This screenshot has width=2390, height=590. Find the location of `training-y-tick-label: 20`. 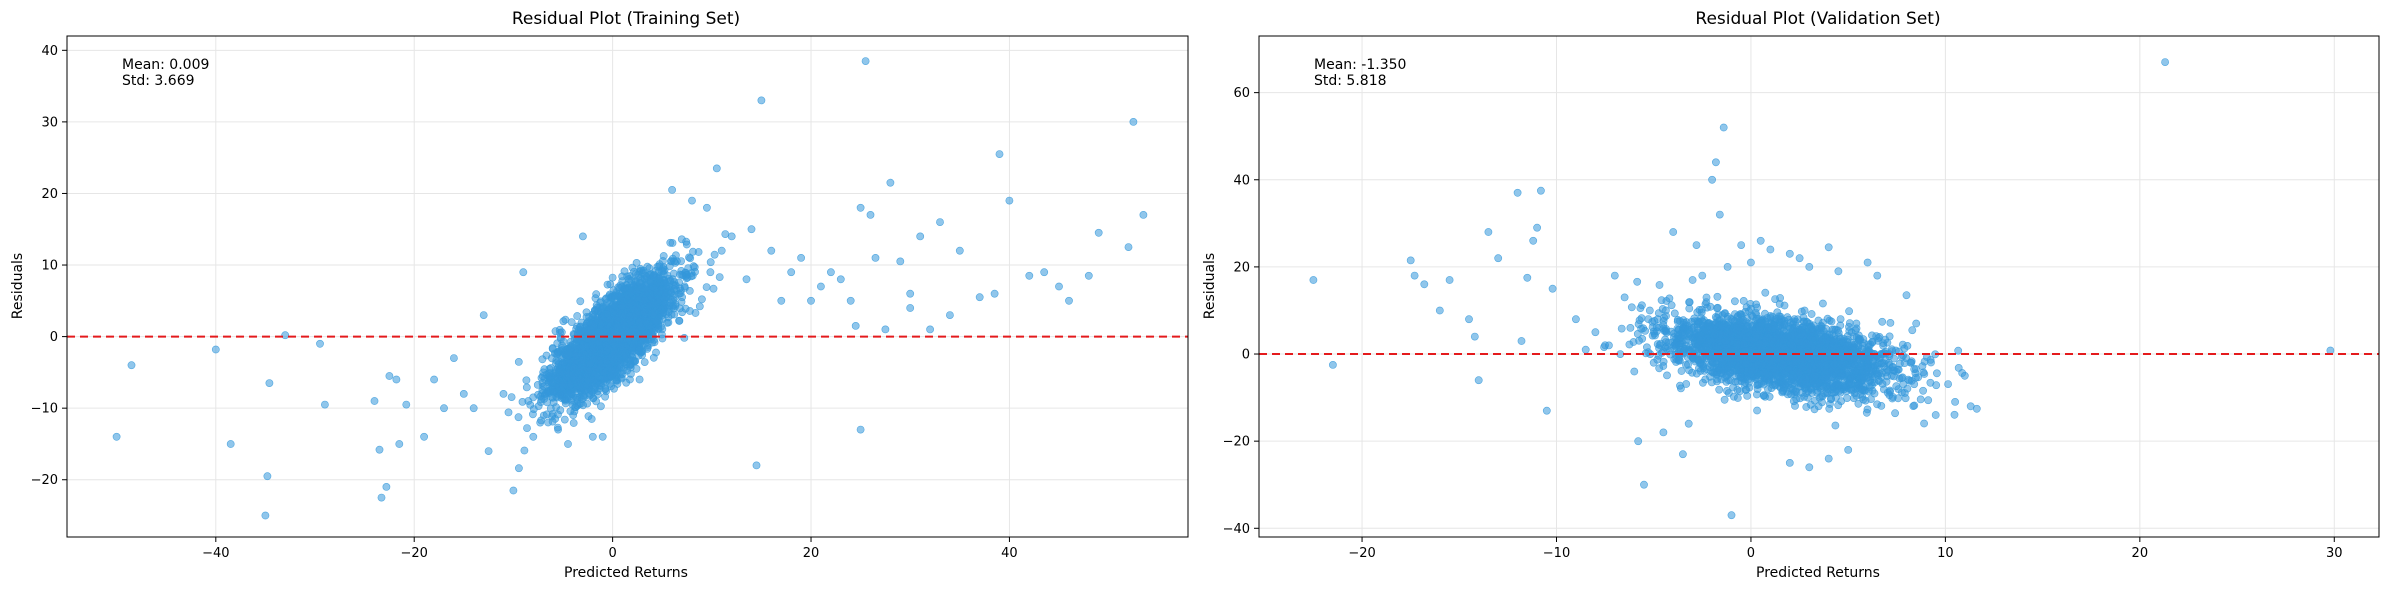

training-y-tick-label: 20 is located at coordinates (49, 194).